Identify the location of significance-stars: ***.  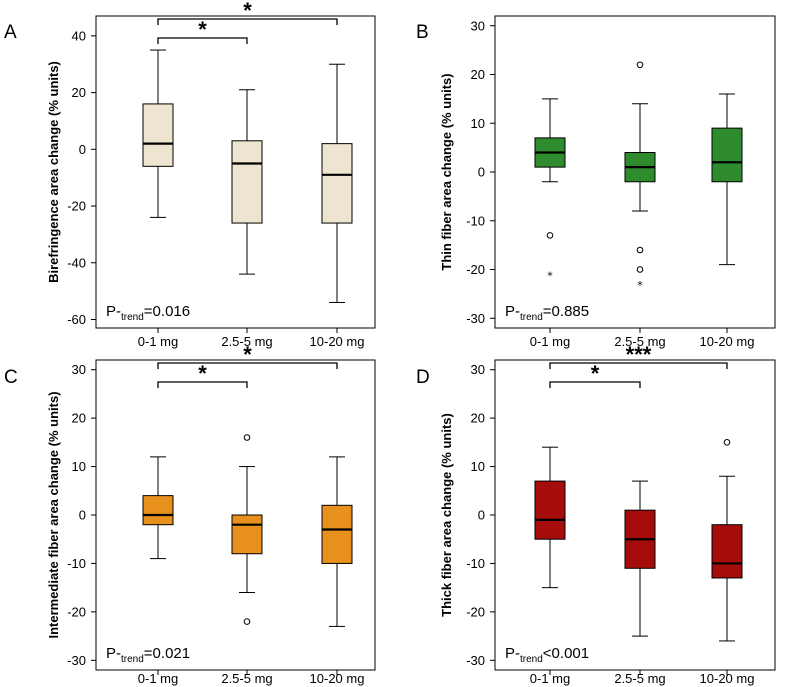
(639, 354).